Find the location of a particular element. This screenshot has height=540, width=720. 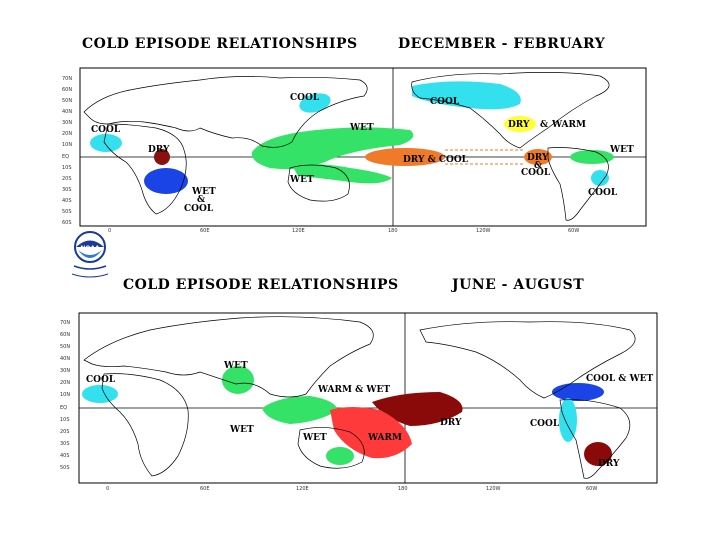

map2-label-warm-australia: WARM is located at coordinates (384, 438).